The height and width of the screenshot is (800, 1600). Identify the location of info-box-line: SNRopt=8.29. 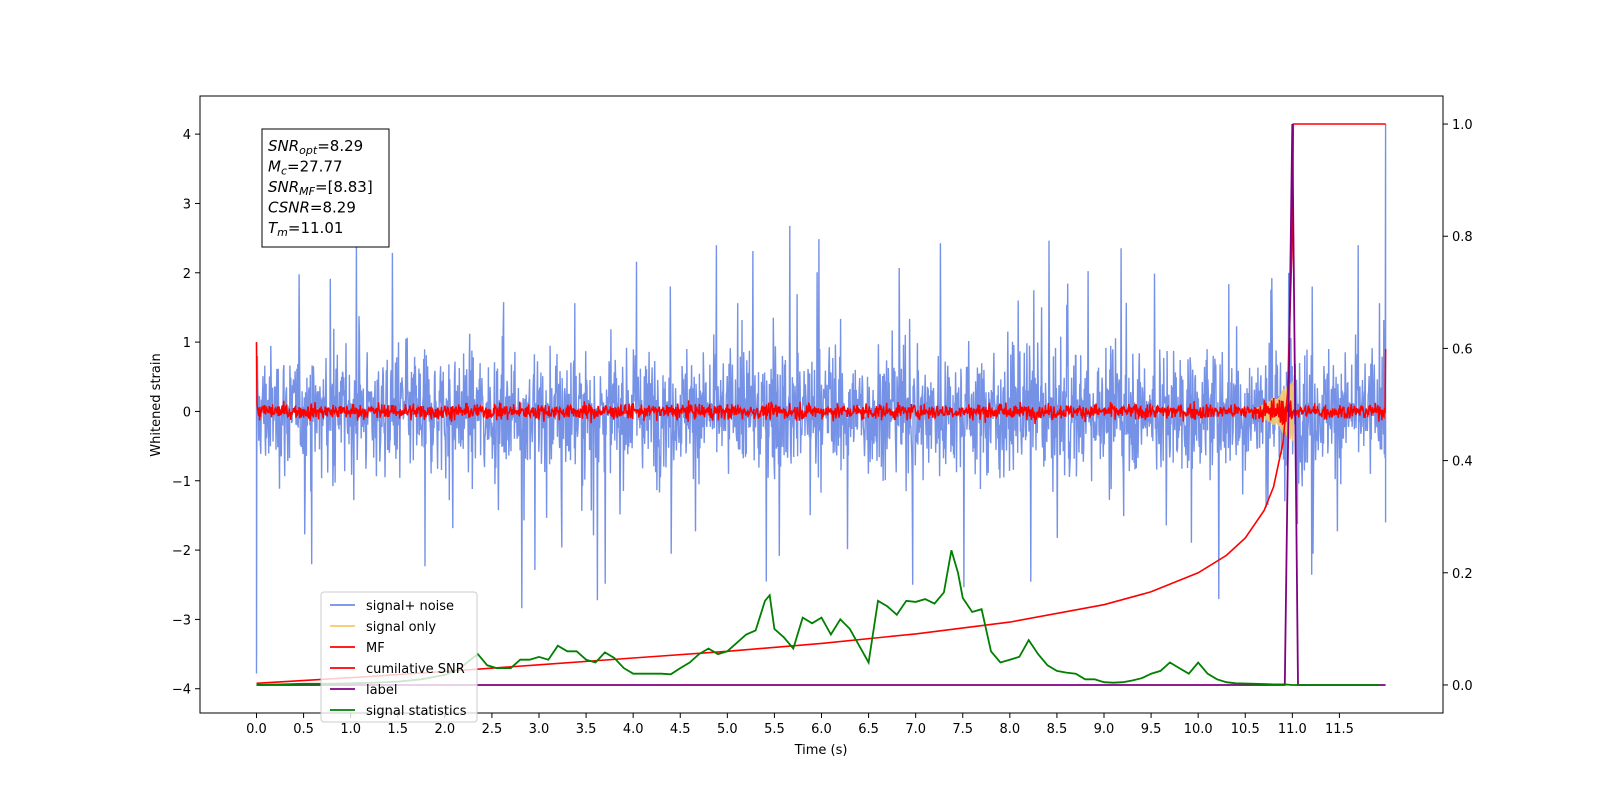
(315, 147).